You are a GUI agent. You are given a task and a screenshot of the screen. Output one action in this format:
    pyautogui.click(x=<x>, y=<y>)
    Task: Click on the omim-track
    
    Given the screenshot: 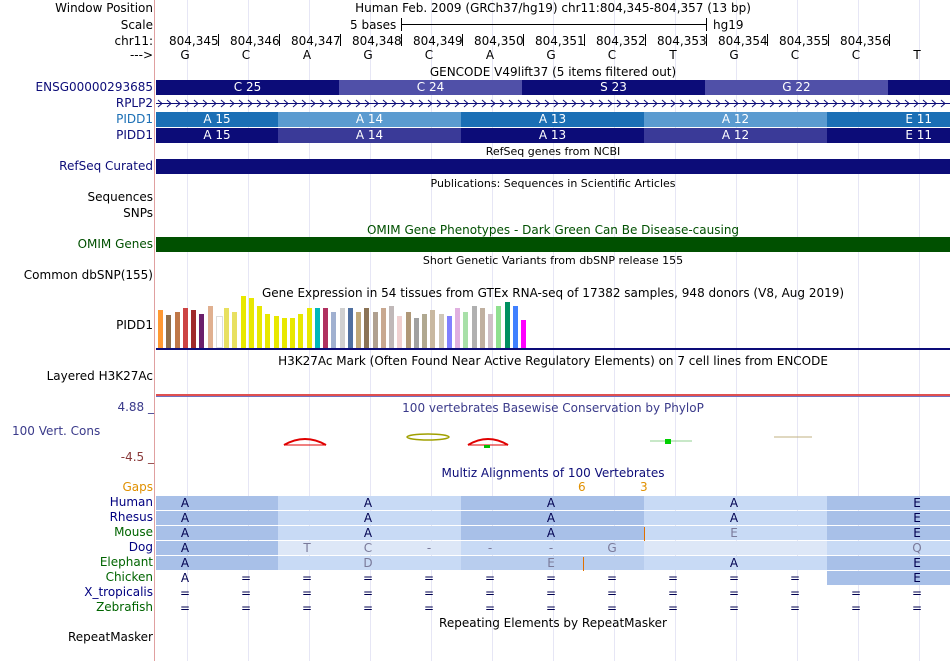 What is the action you would take?
    pyautogui.click(x=553, y=244)
    